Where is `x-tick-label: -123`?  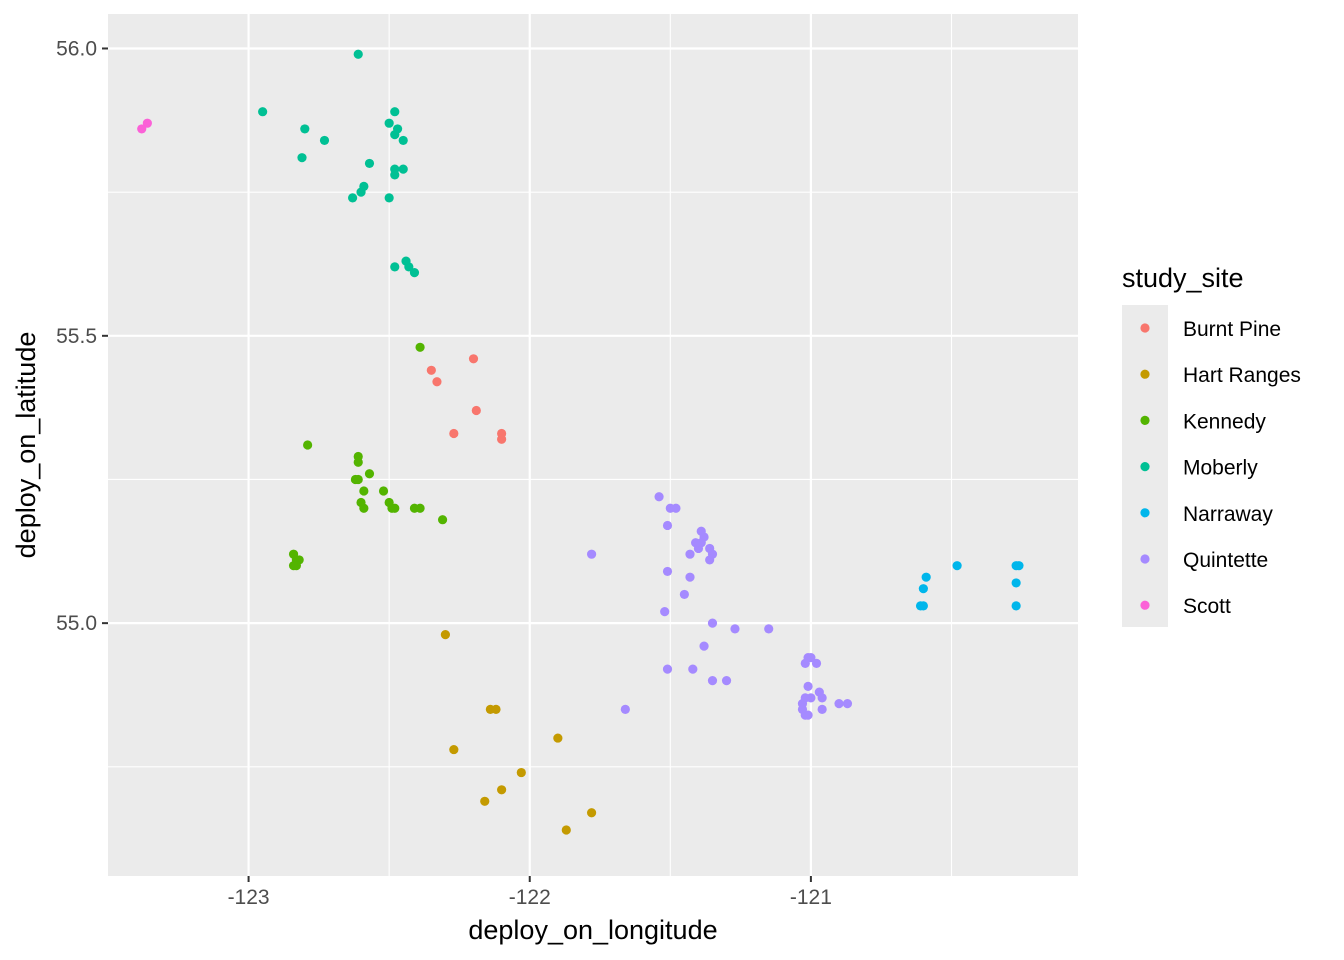 x-tick-label: -123 is located at coordinates (249, 897).